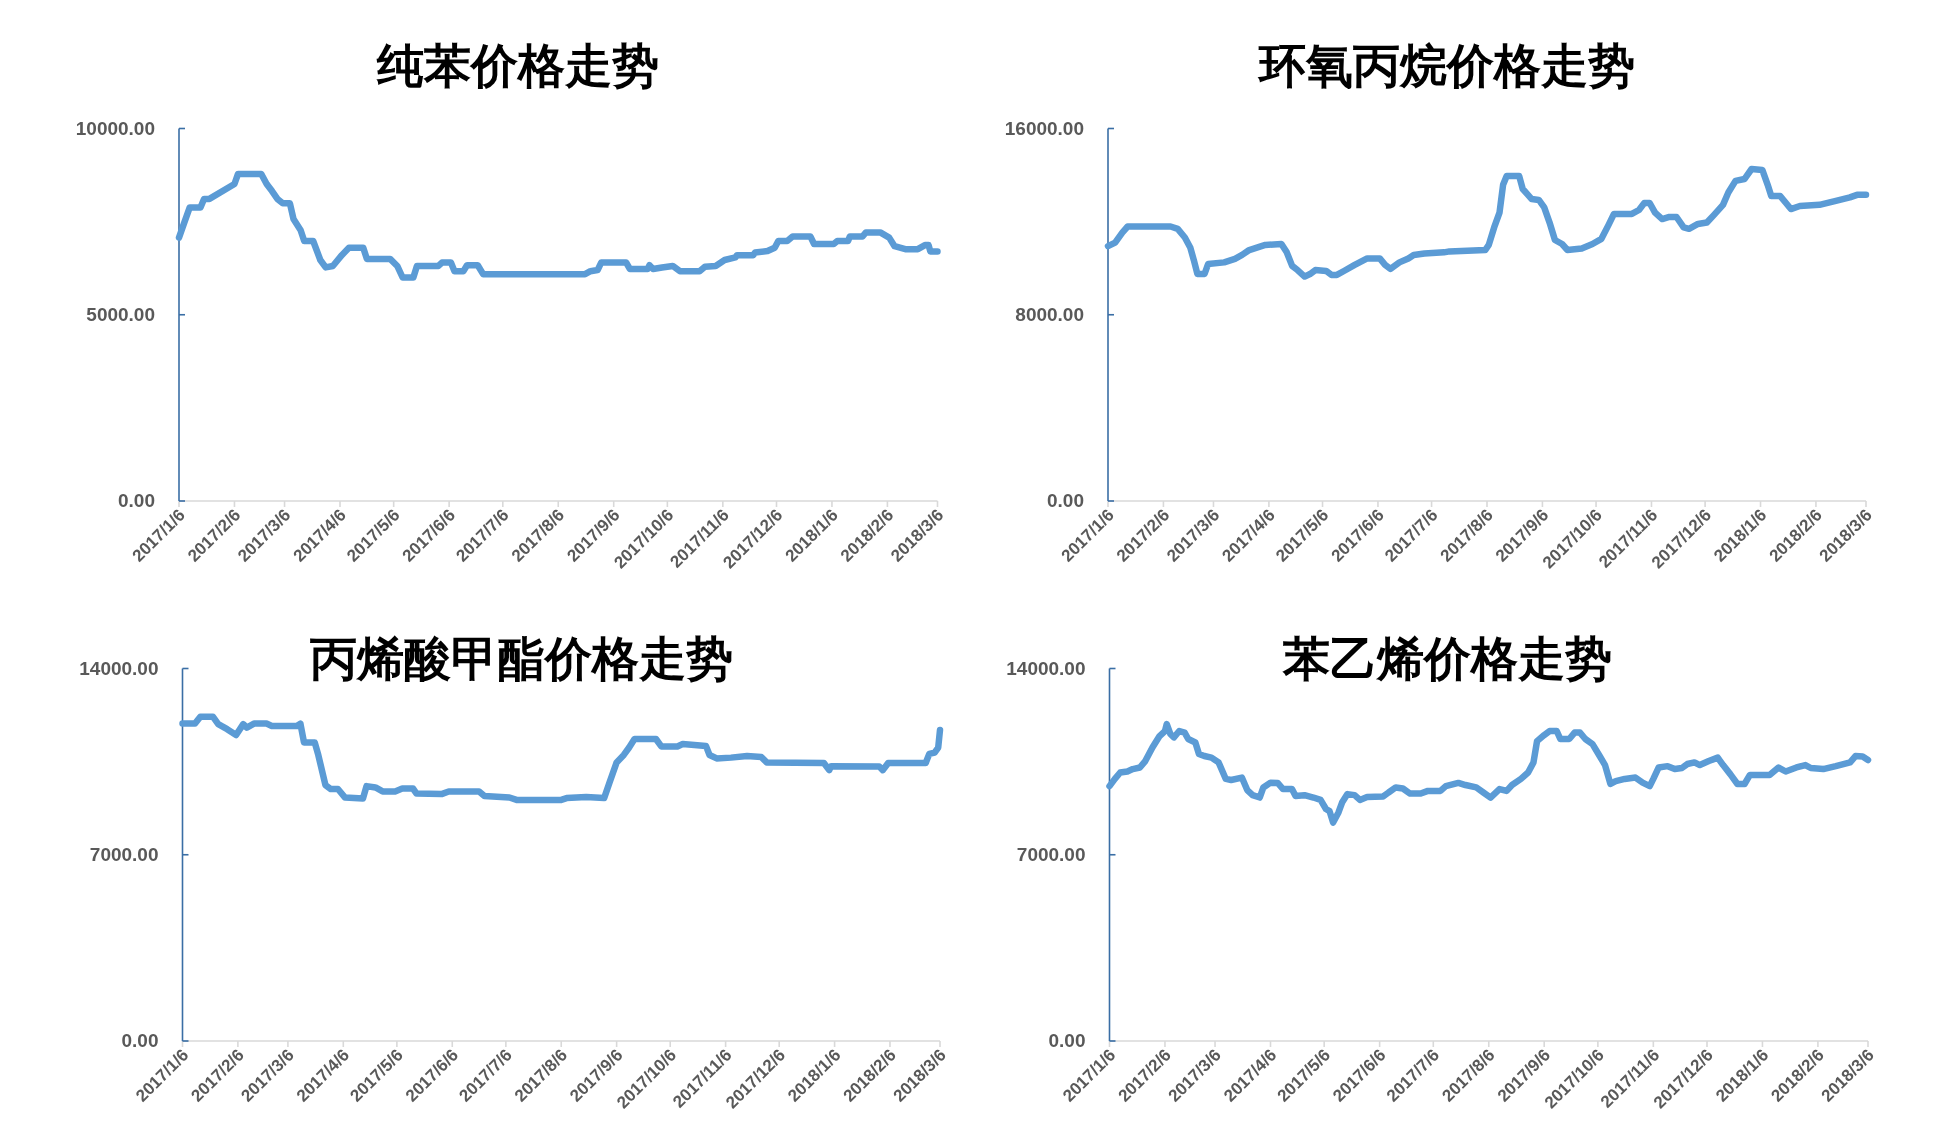 The image size is (1947, 1148). What do you see at coordinates (518, 65) in the screenshot?
I see `title: 纯苯价格走势` at bounding box center [518, 65].